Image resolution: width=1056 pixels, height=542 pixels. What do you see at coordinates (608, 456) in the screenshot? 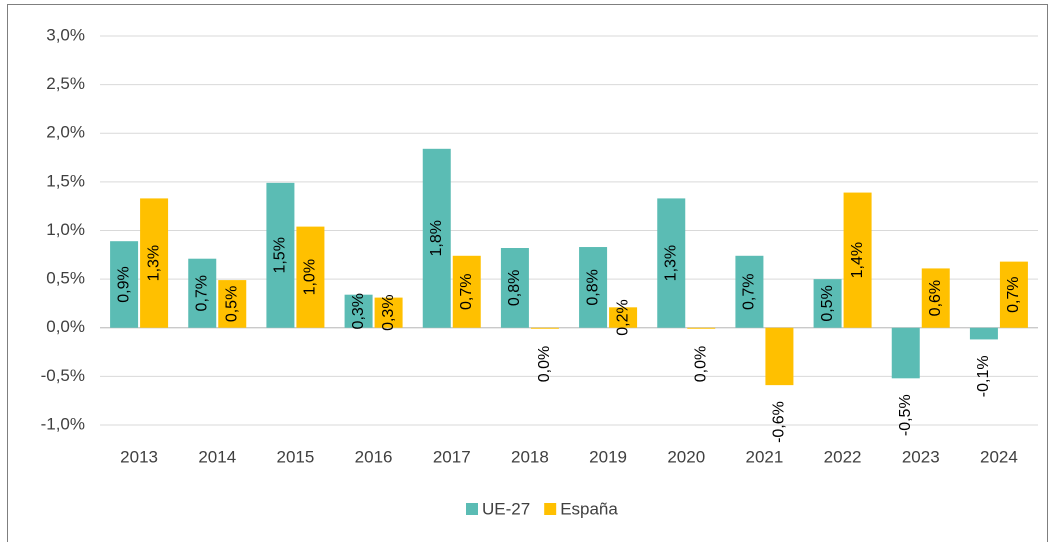
I see `x-tick-label: 2019` at bounding box center [608, 456].